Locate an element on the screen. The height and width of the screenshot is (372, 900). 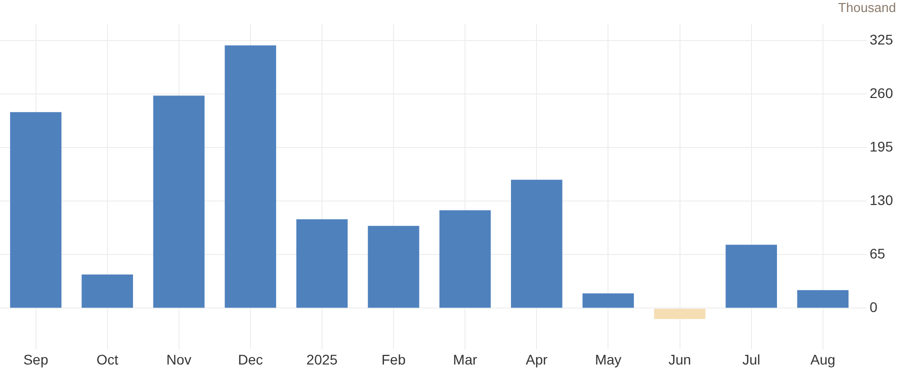
x-tick-label: Mar is located at coordinates (465, 359).